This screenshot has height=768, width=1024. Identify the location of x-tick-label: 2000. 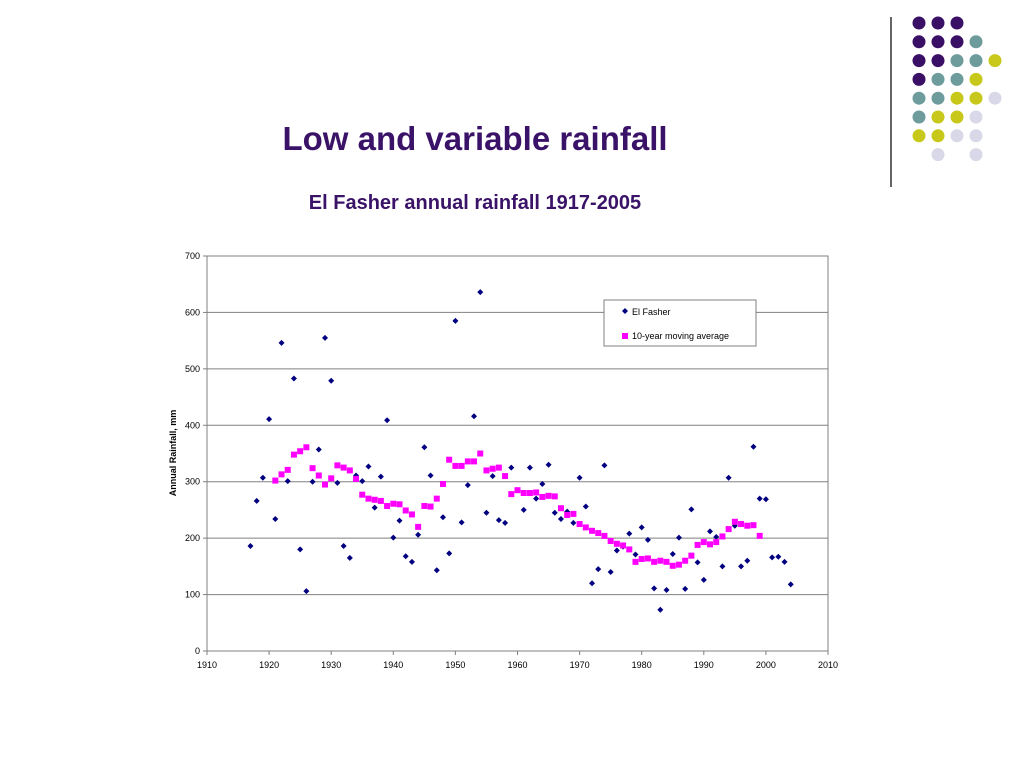
(766, 665).